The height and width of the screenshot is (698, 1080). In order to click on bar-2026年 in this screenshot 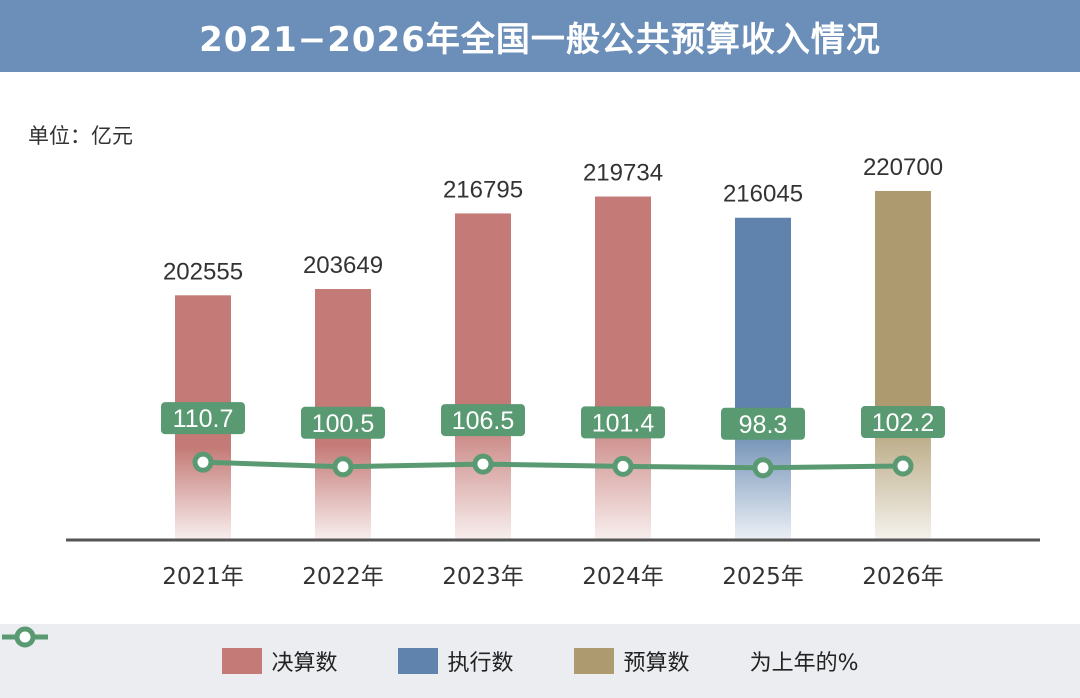, I will do `click(903, 365)`.